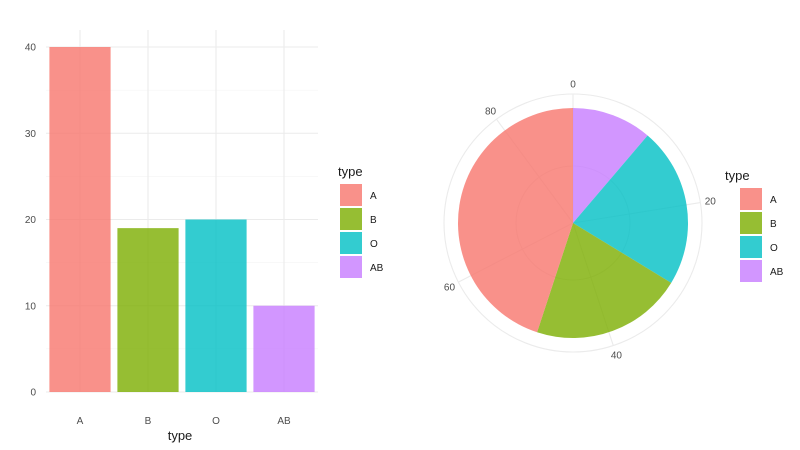 This screenshot has width=800, height=450. What do you see at coordinates (350, 171) in the screenshot?
I see `bar-legend-title: type` at bounding box center [350, 171].